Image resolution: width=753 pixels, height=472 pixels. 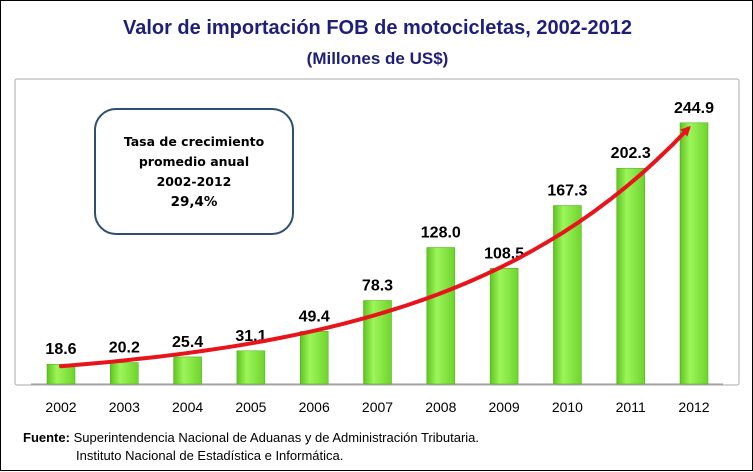 What do you see at coordinates (631, 153) in the screenshot?
I see `value-label-2011: 202.3` at bounding box center [631, 153].